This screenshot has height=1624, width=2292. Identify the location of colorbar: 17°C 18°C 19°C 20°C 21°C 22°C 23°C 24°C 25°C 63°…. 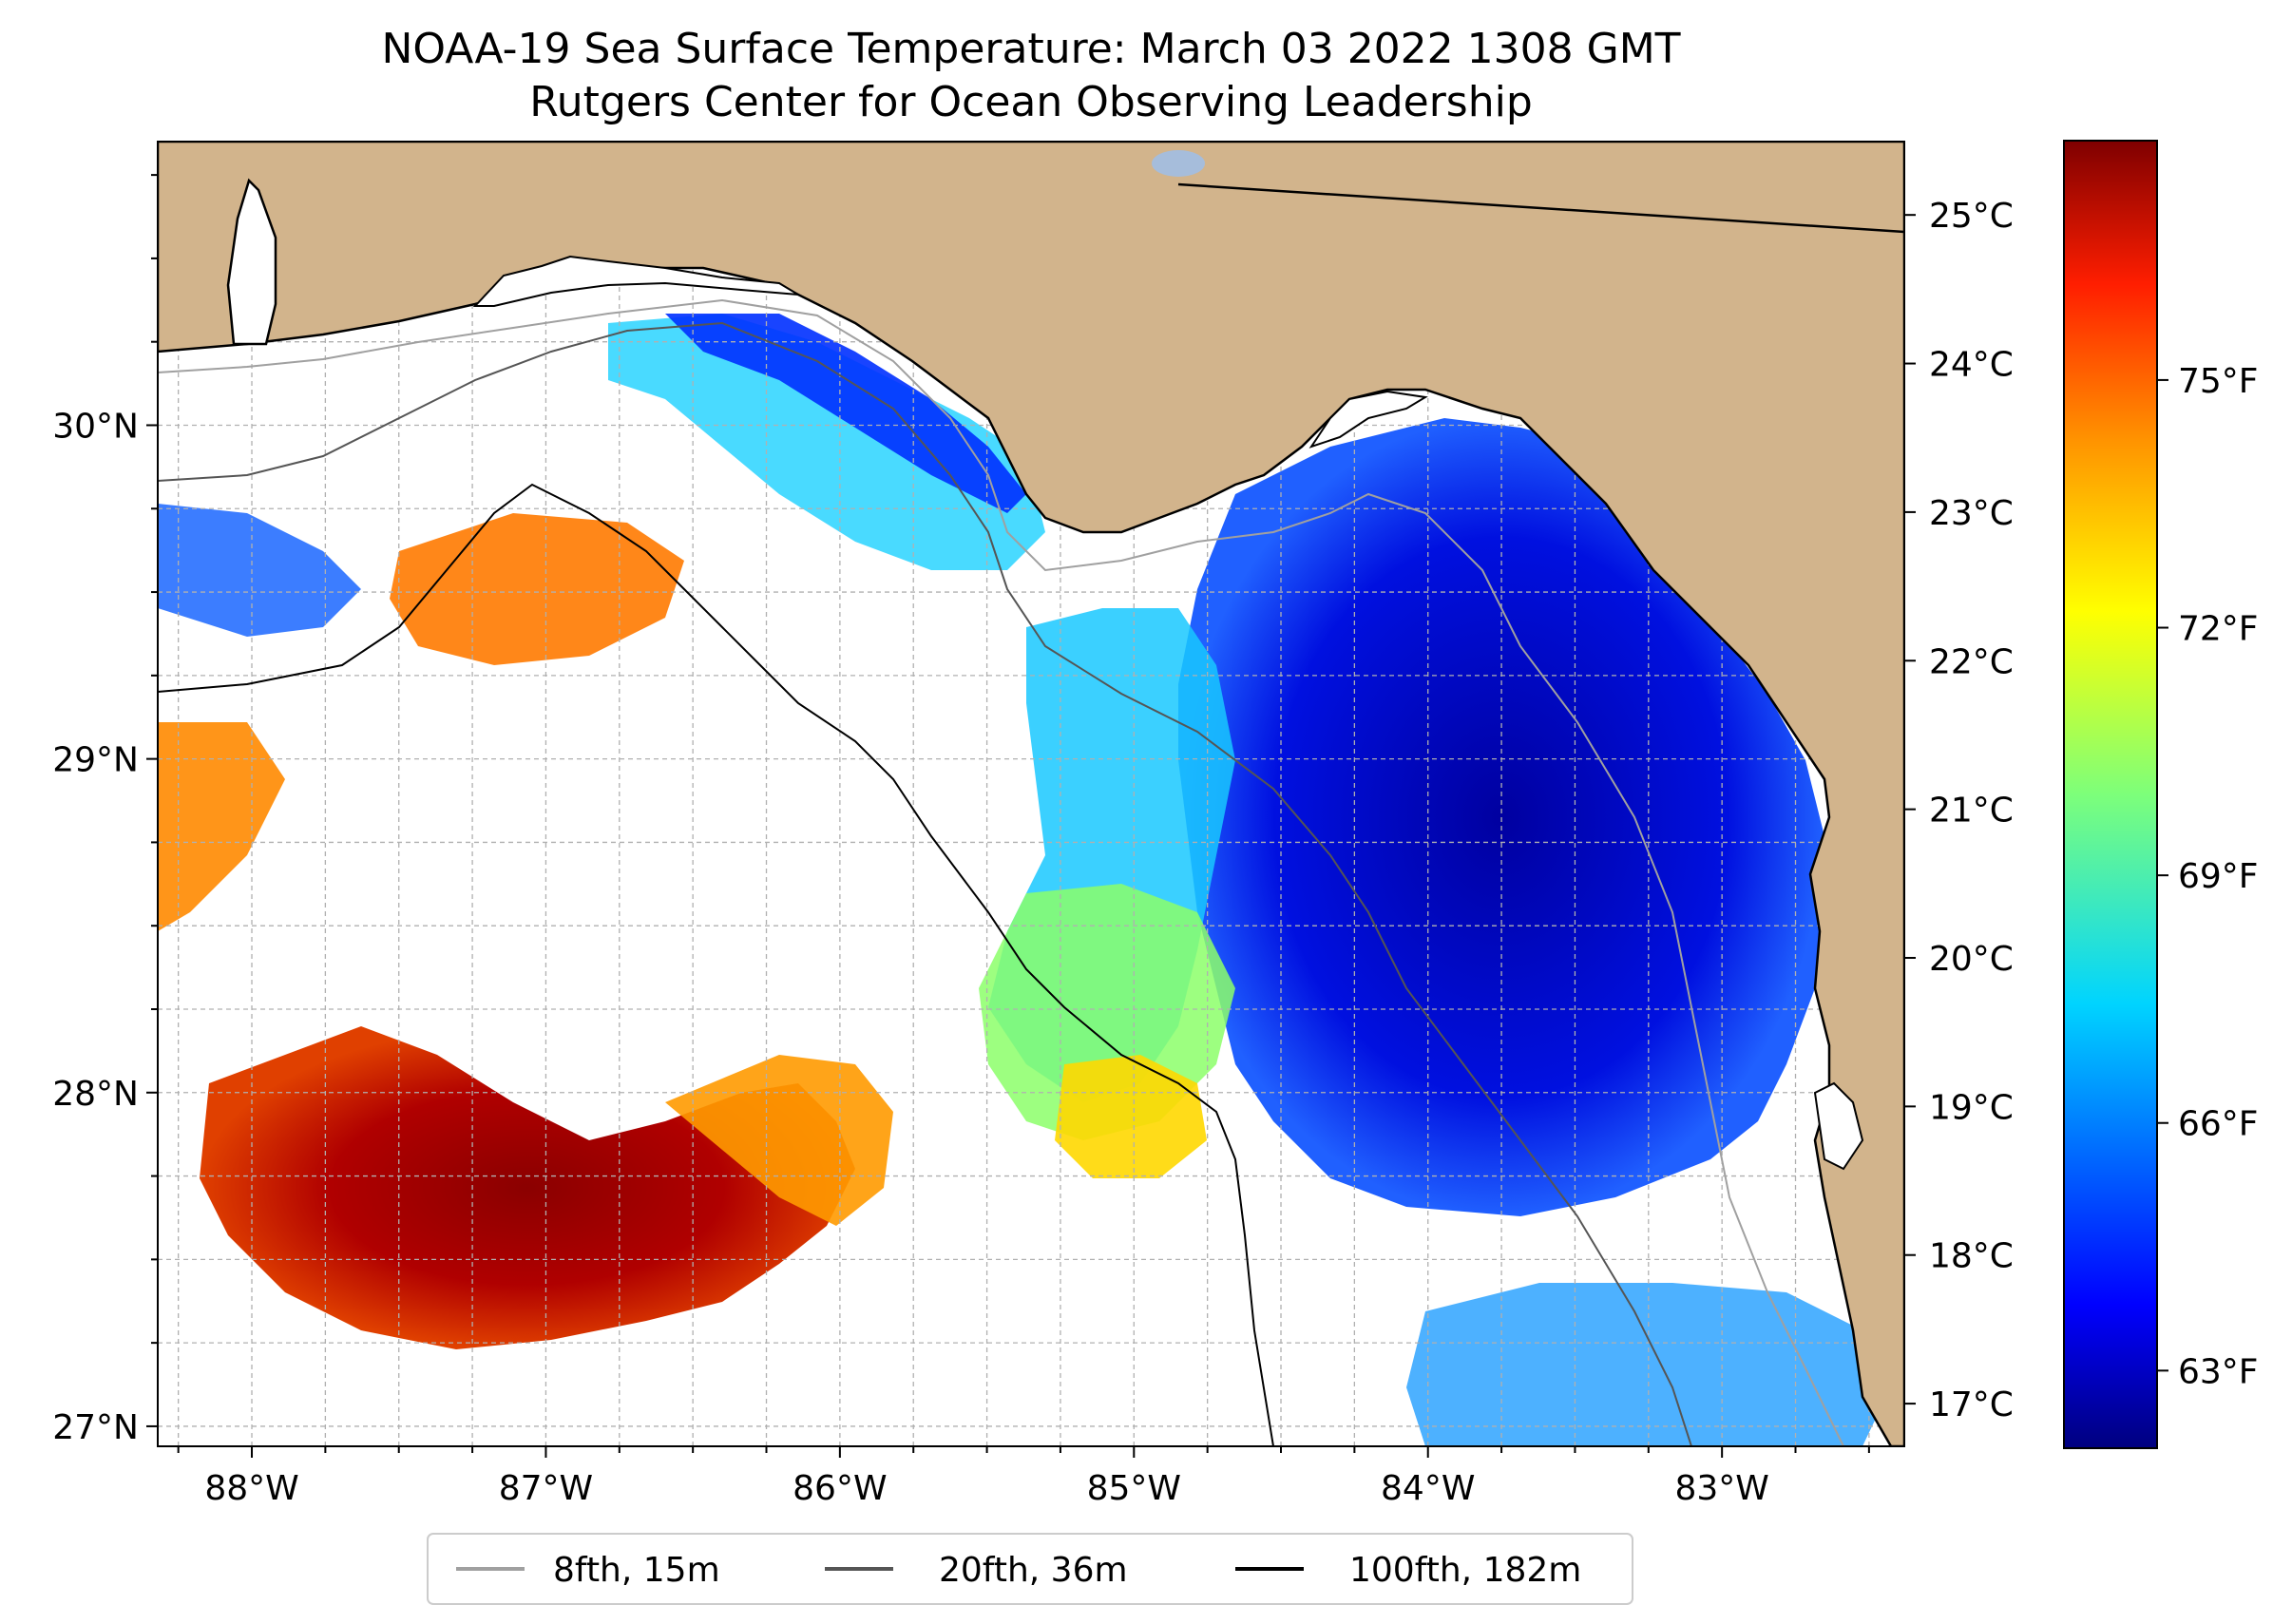
(2081, 794).